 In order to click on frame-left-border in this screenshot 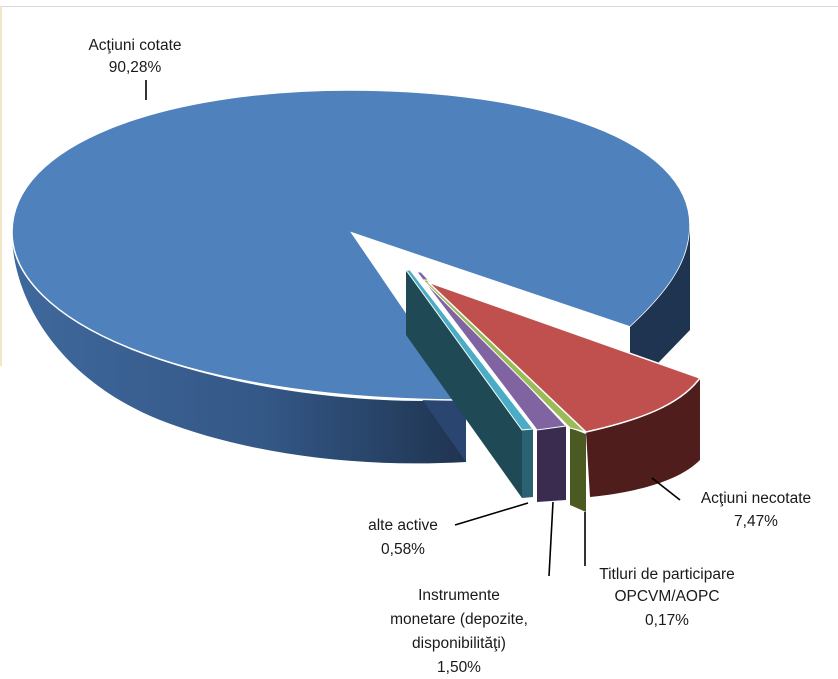, I will do `click(1, 186)`.